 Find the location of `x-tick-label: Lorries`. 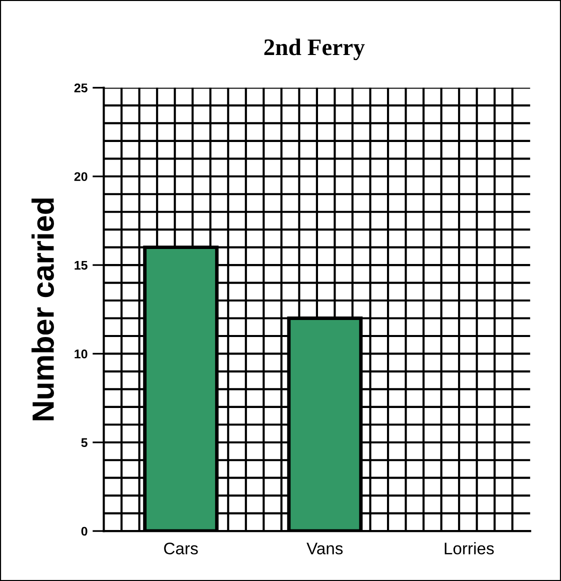

x-tick-label: Lorries is located at coordinates (469, 548).